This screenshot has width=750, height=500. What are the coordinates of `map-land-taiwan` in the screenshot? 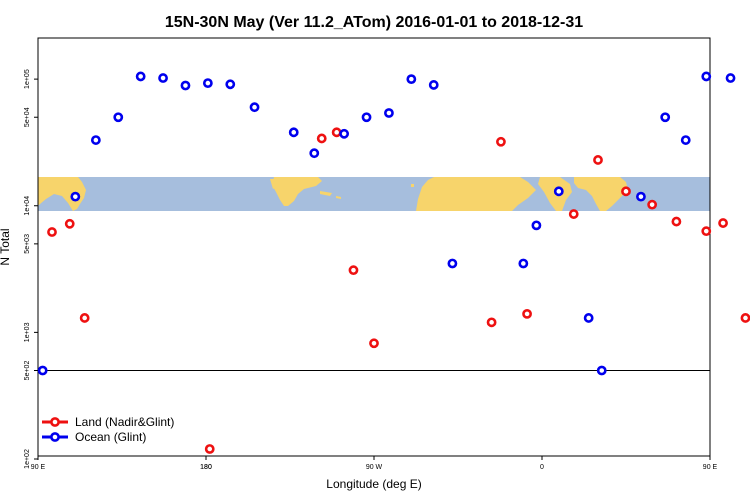 It's located at (78, 188).